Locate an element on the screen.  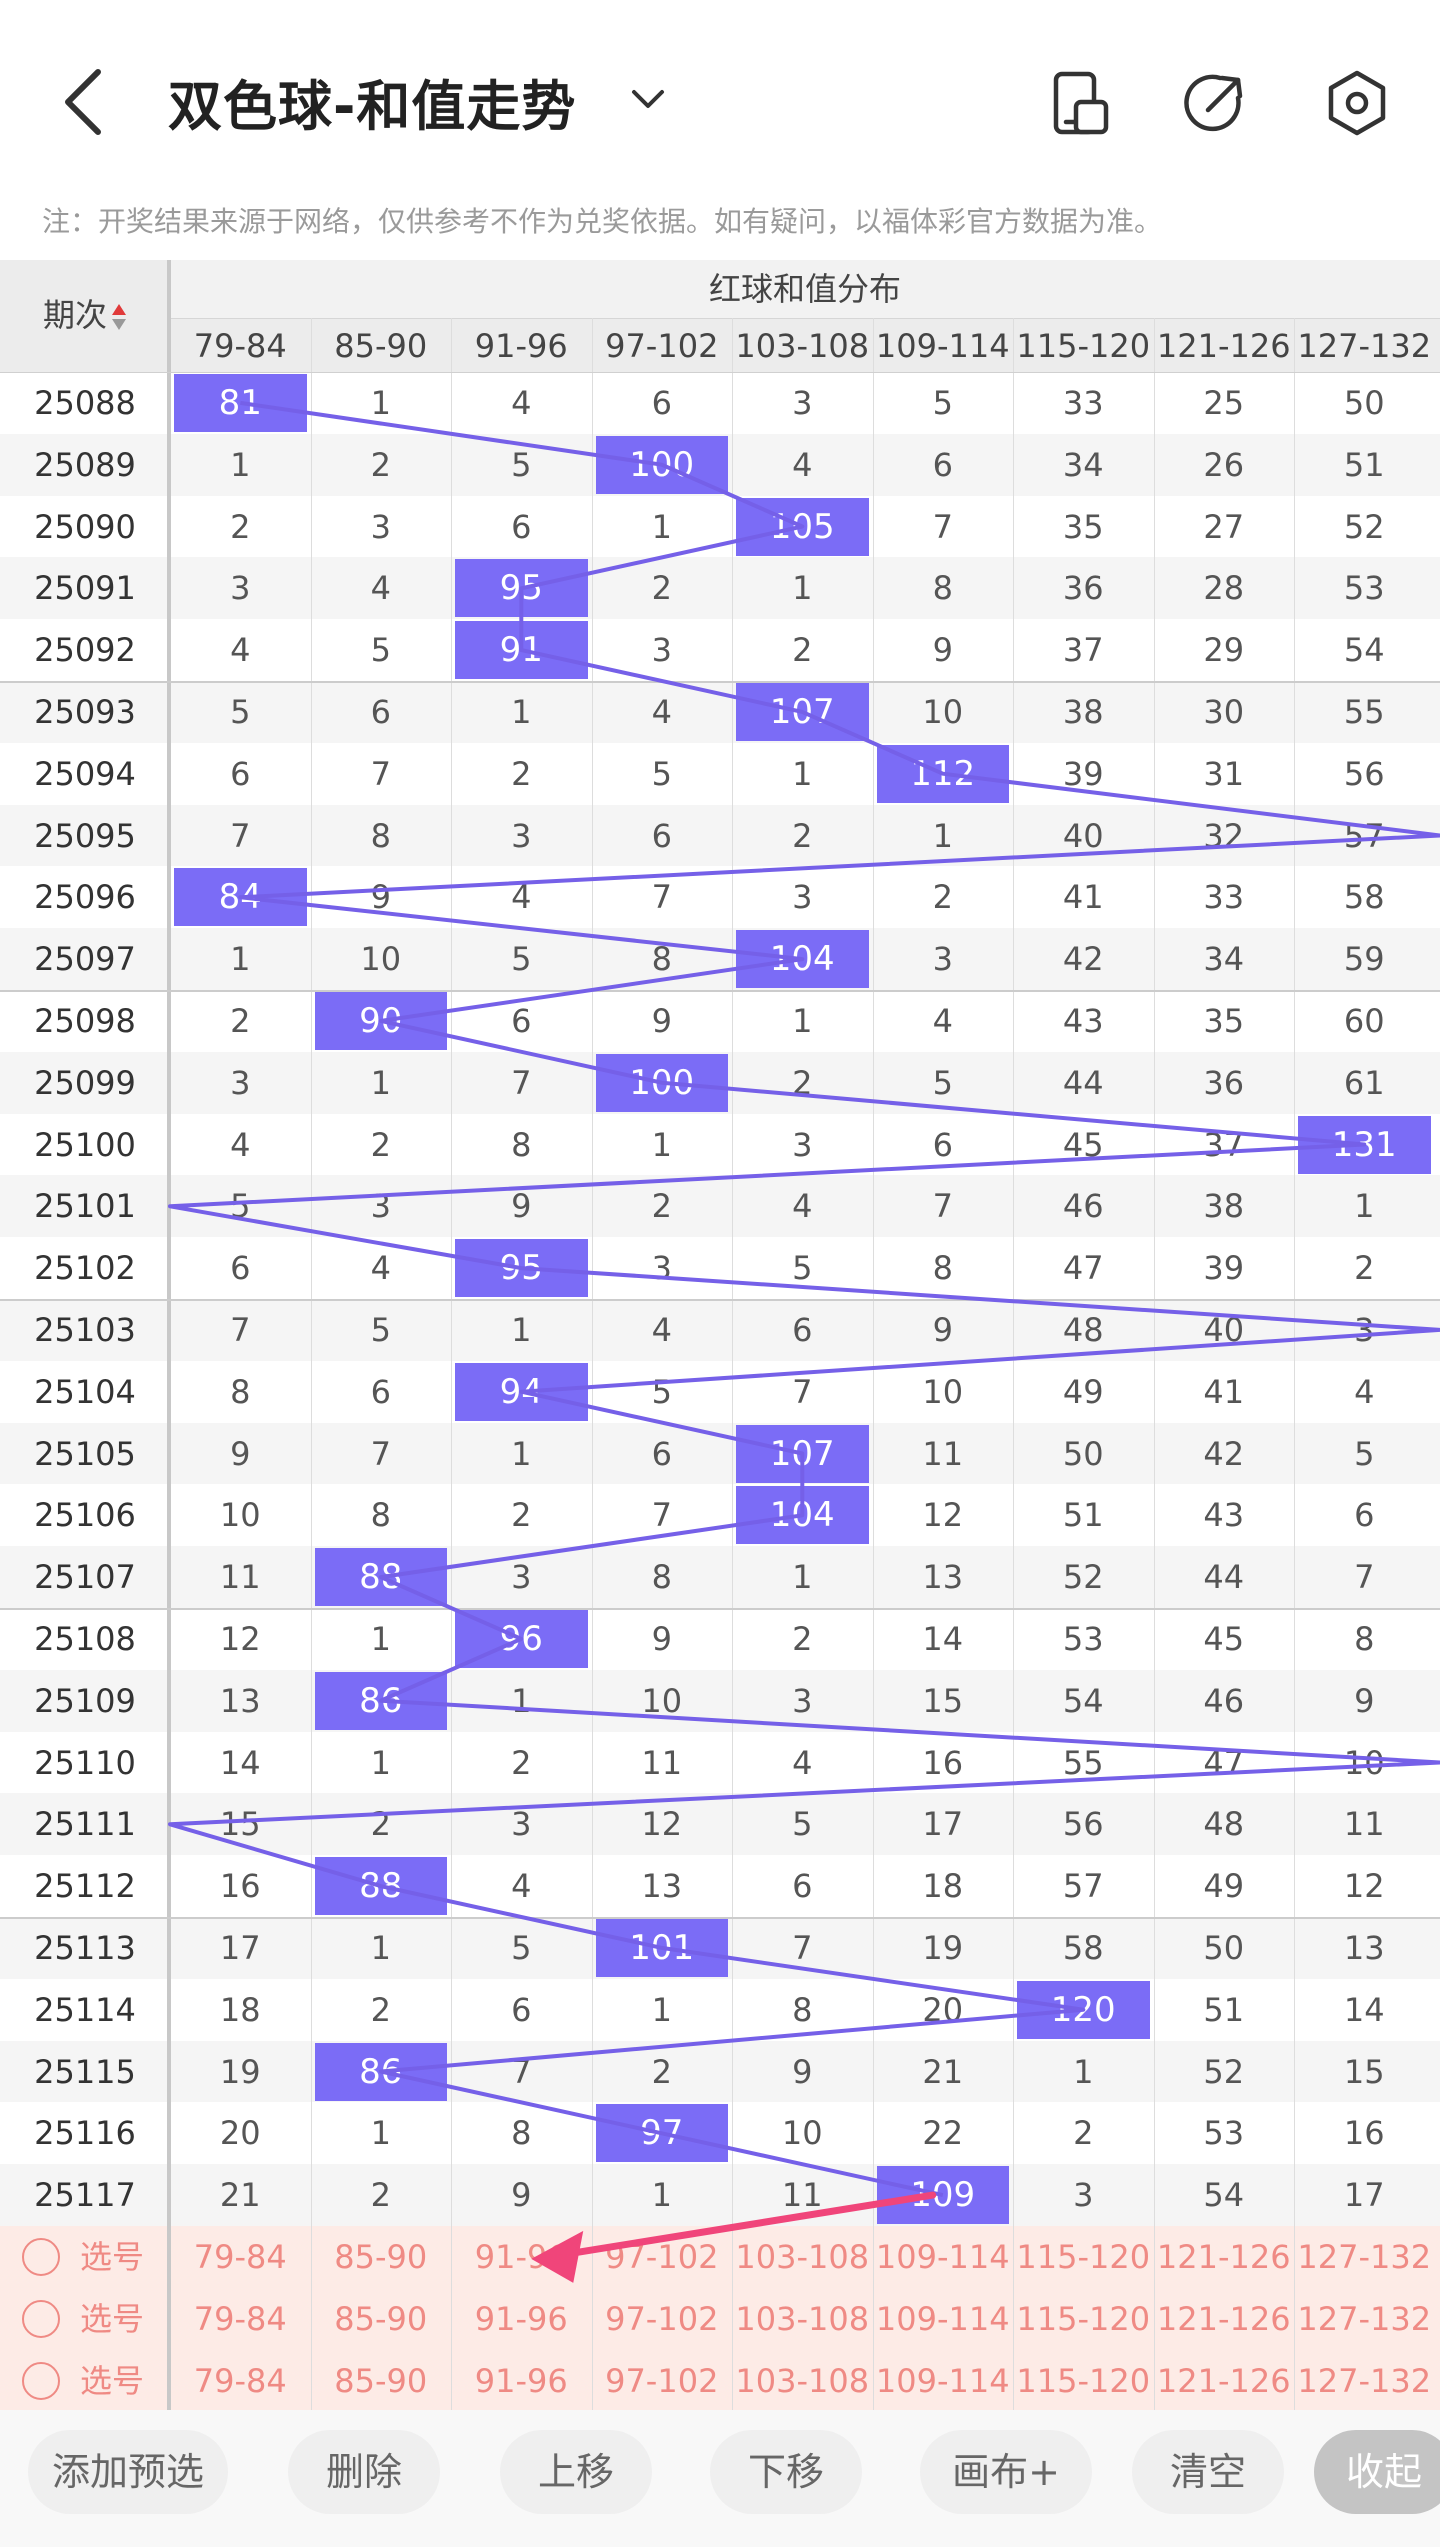
disclaimer-notice: 注：开奖结果来源于网络，仅供参考不作为兑奖依据。如有疑问，以福体彩官方数据为准。 is located at coordinates (602, 221).